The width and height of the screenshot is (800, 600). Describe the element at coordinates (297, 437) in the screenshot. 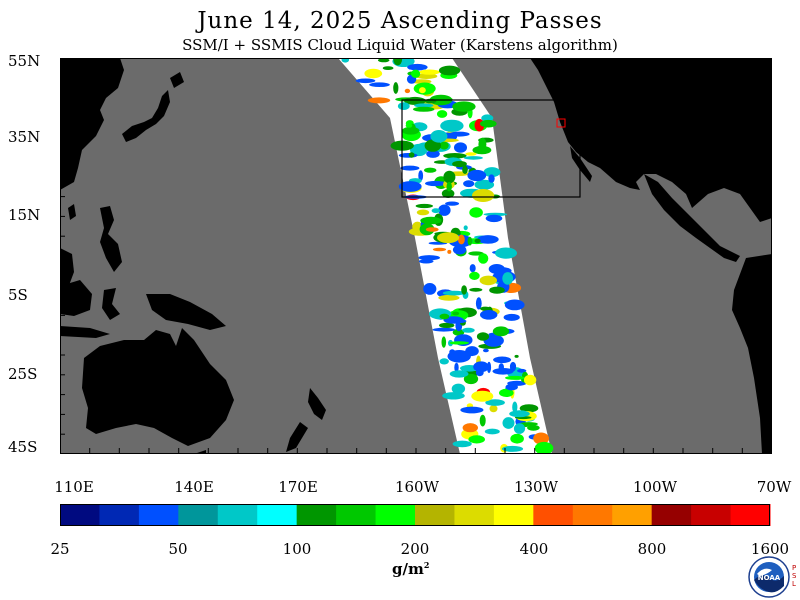

I see `land-new-zealand-south` at that location.